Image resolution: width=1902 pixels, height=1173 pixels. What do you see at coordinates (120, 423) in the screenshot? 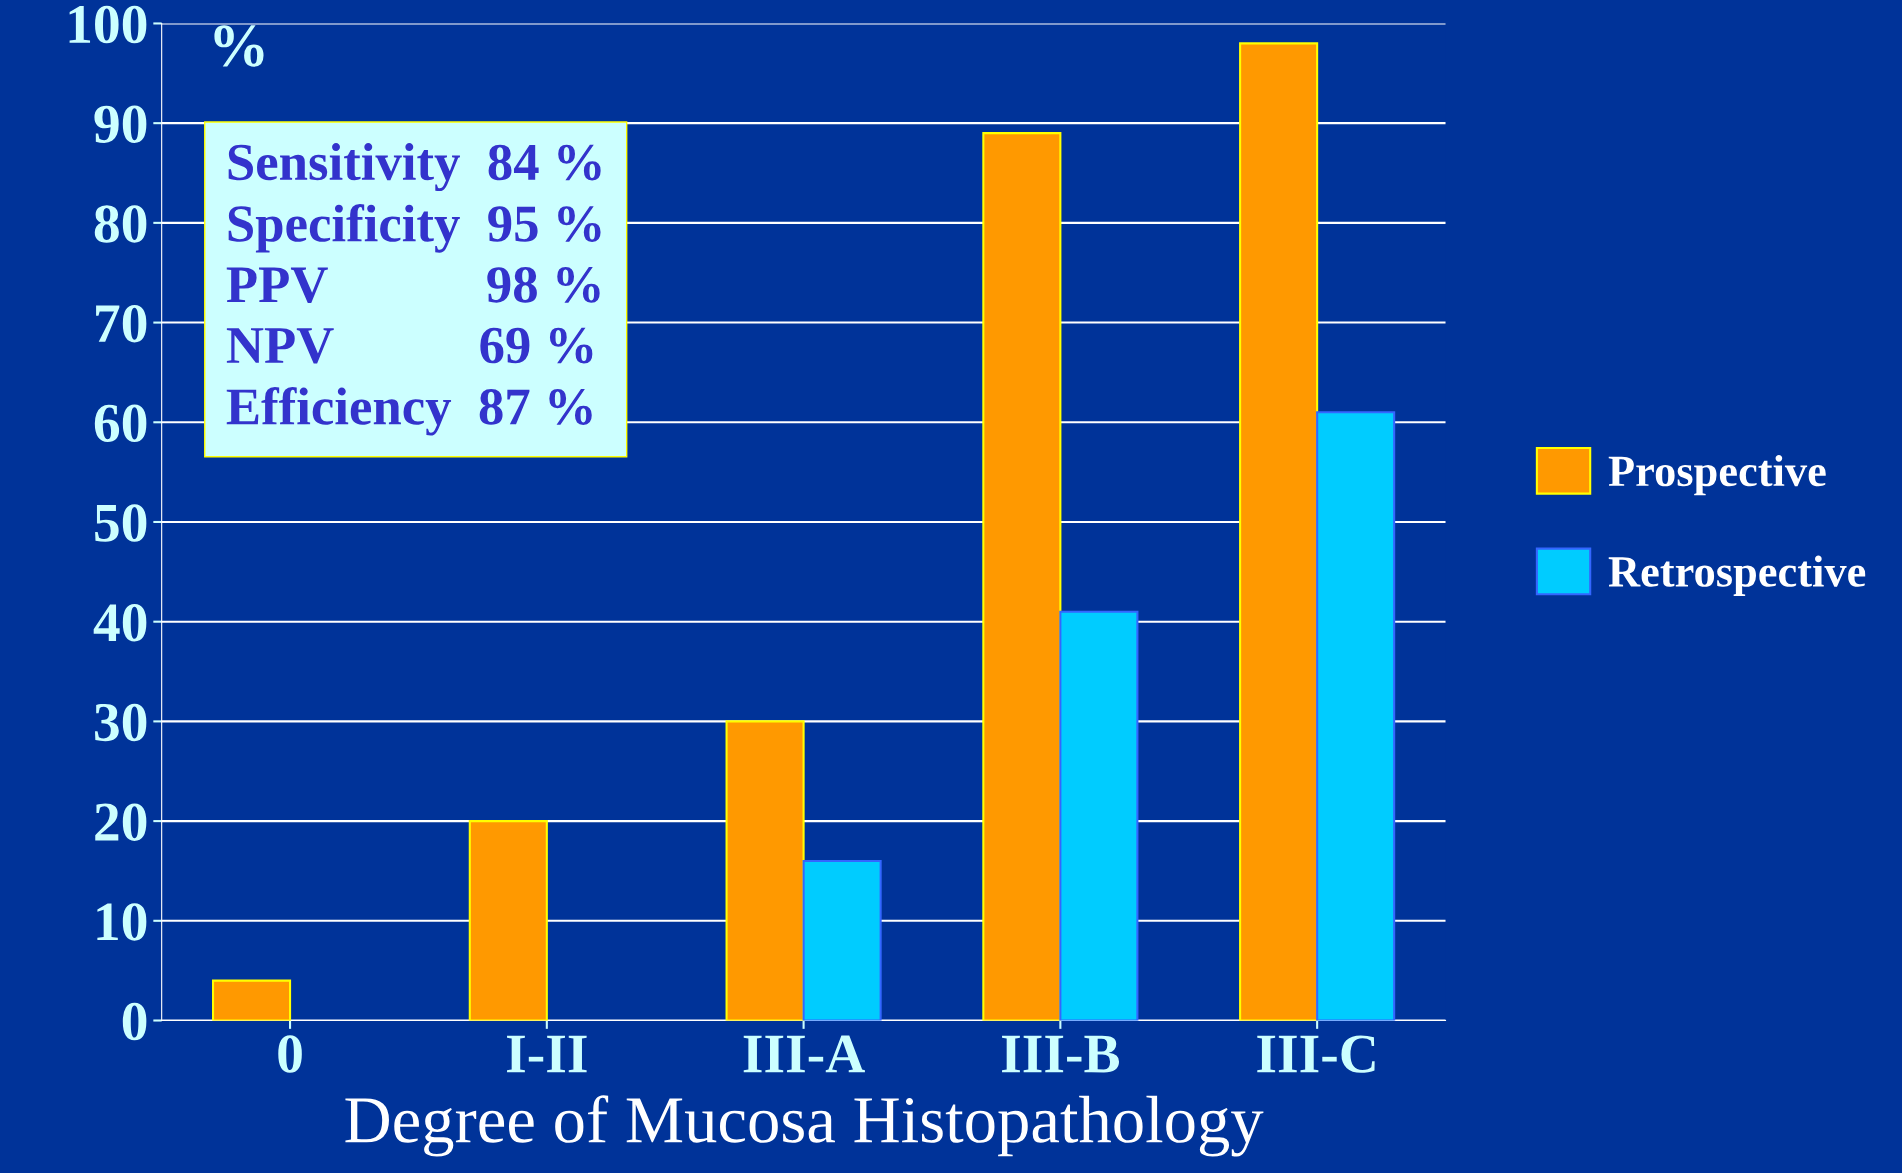
I see `y-tick-label: 60` at bounding box center [120, 423].